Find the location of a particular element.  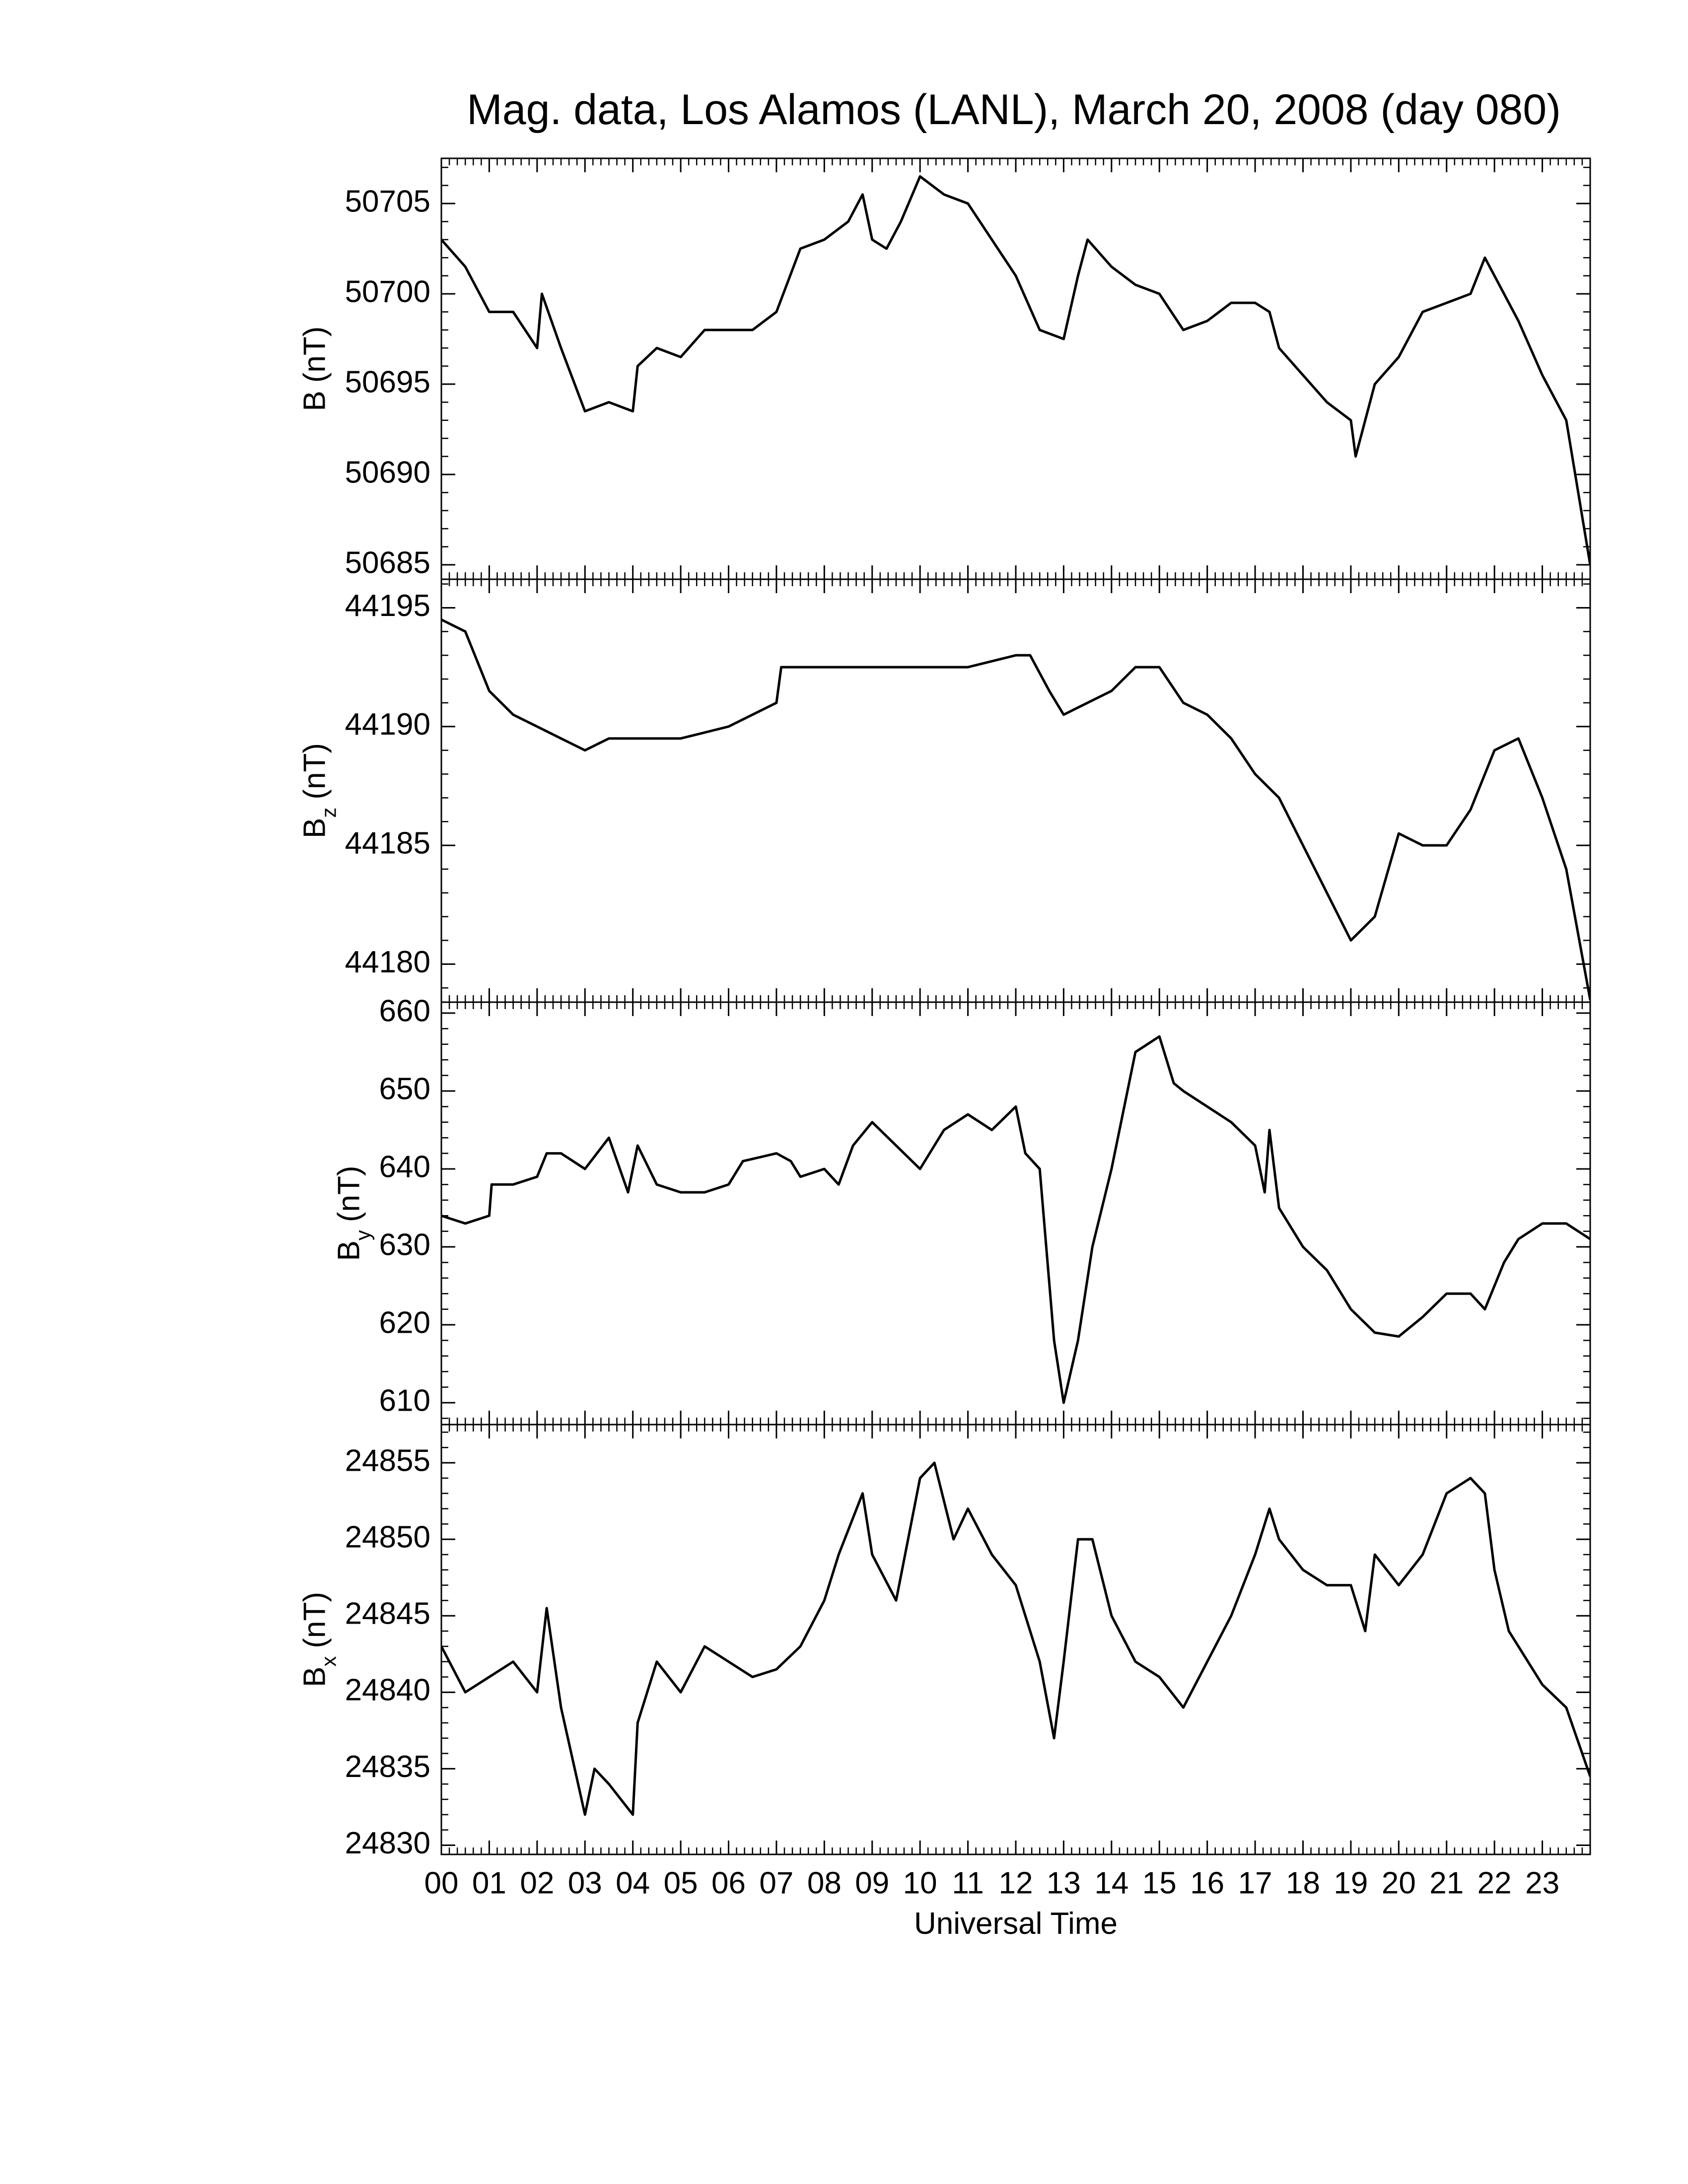

y-label-subscript: x is located at coordinates (329, 1661).